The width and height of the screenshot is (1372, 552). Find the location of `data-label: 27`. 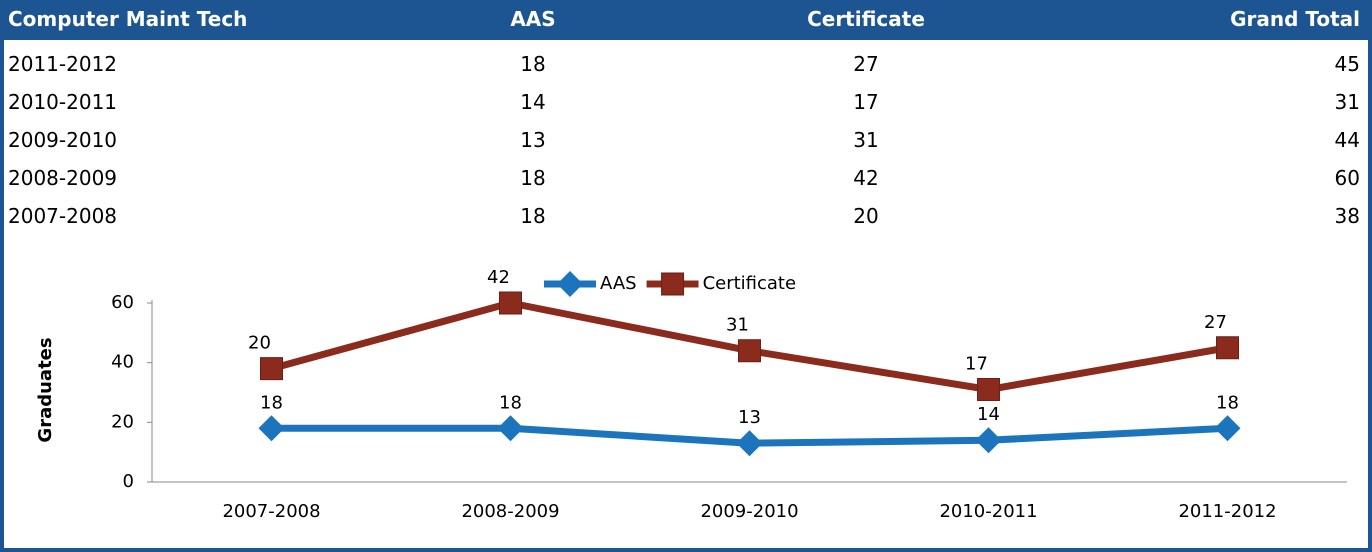

data-label: 27 is located at coordinates (1215, 322).